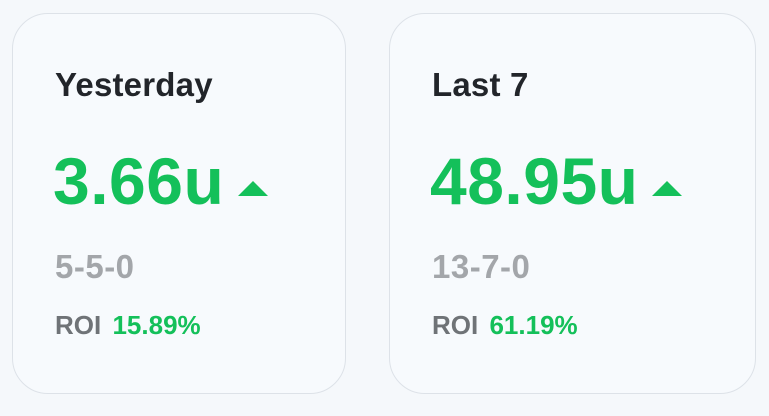 Image resolution: width=769 pixels, height=416 pixels. I want to click on roi-value: 15.89%, so click(156, 325).